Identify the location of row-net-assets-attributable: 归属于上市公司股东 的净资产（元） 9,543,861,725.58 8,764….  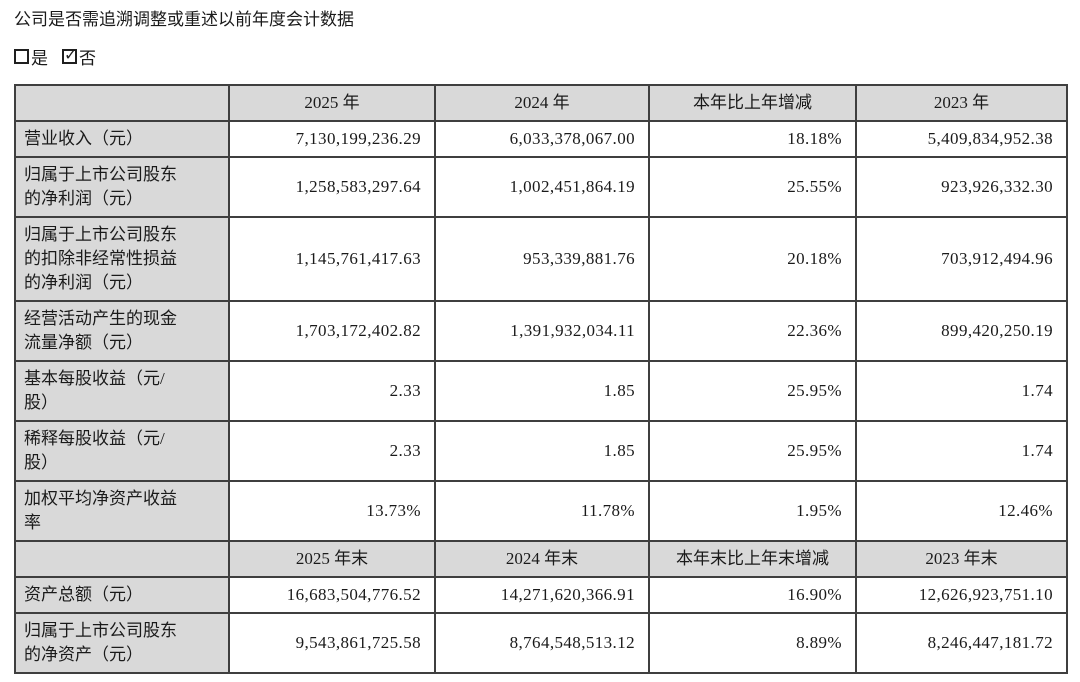
(541, 643).